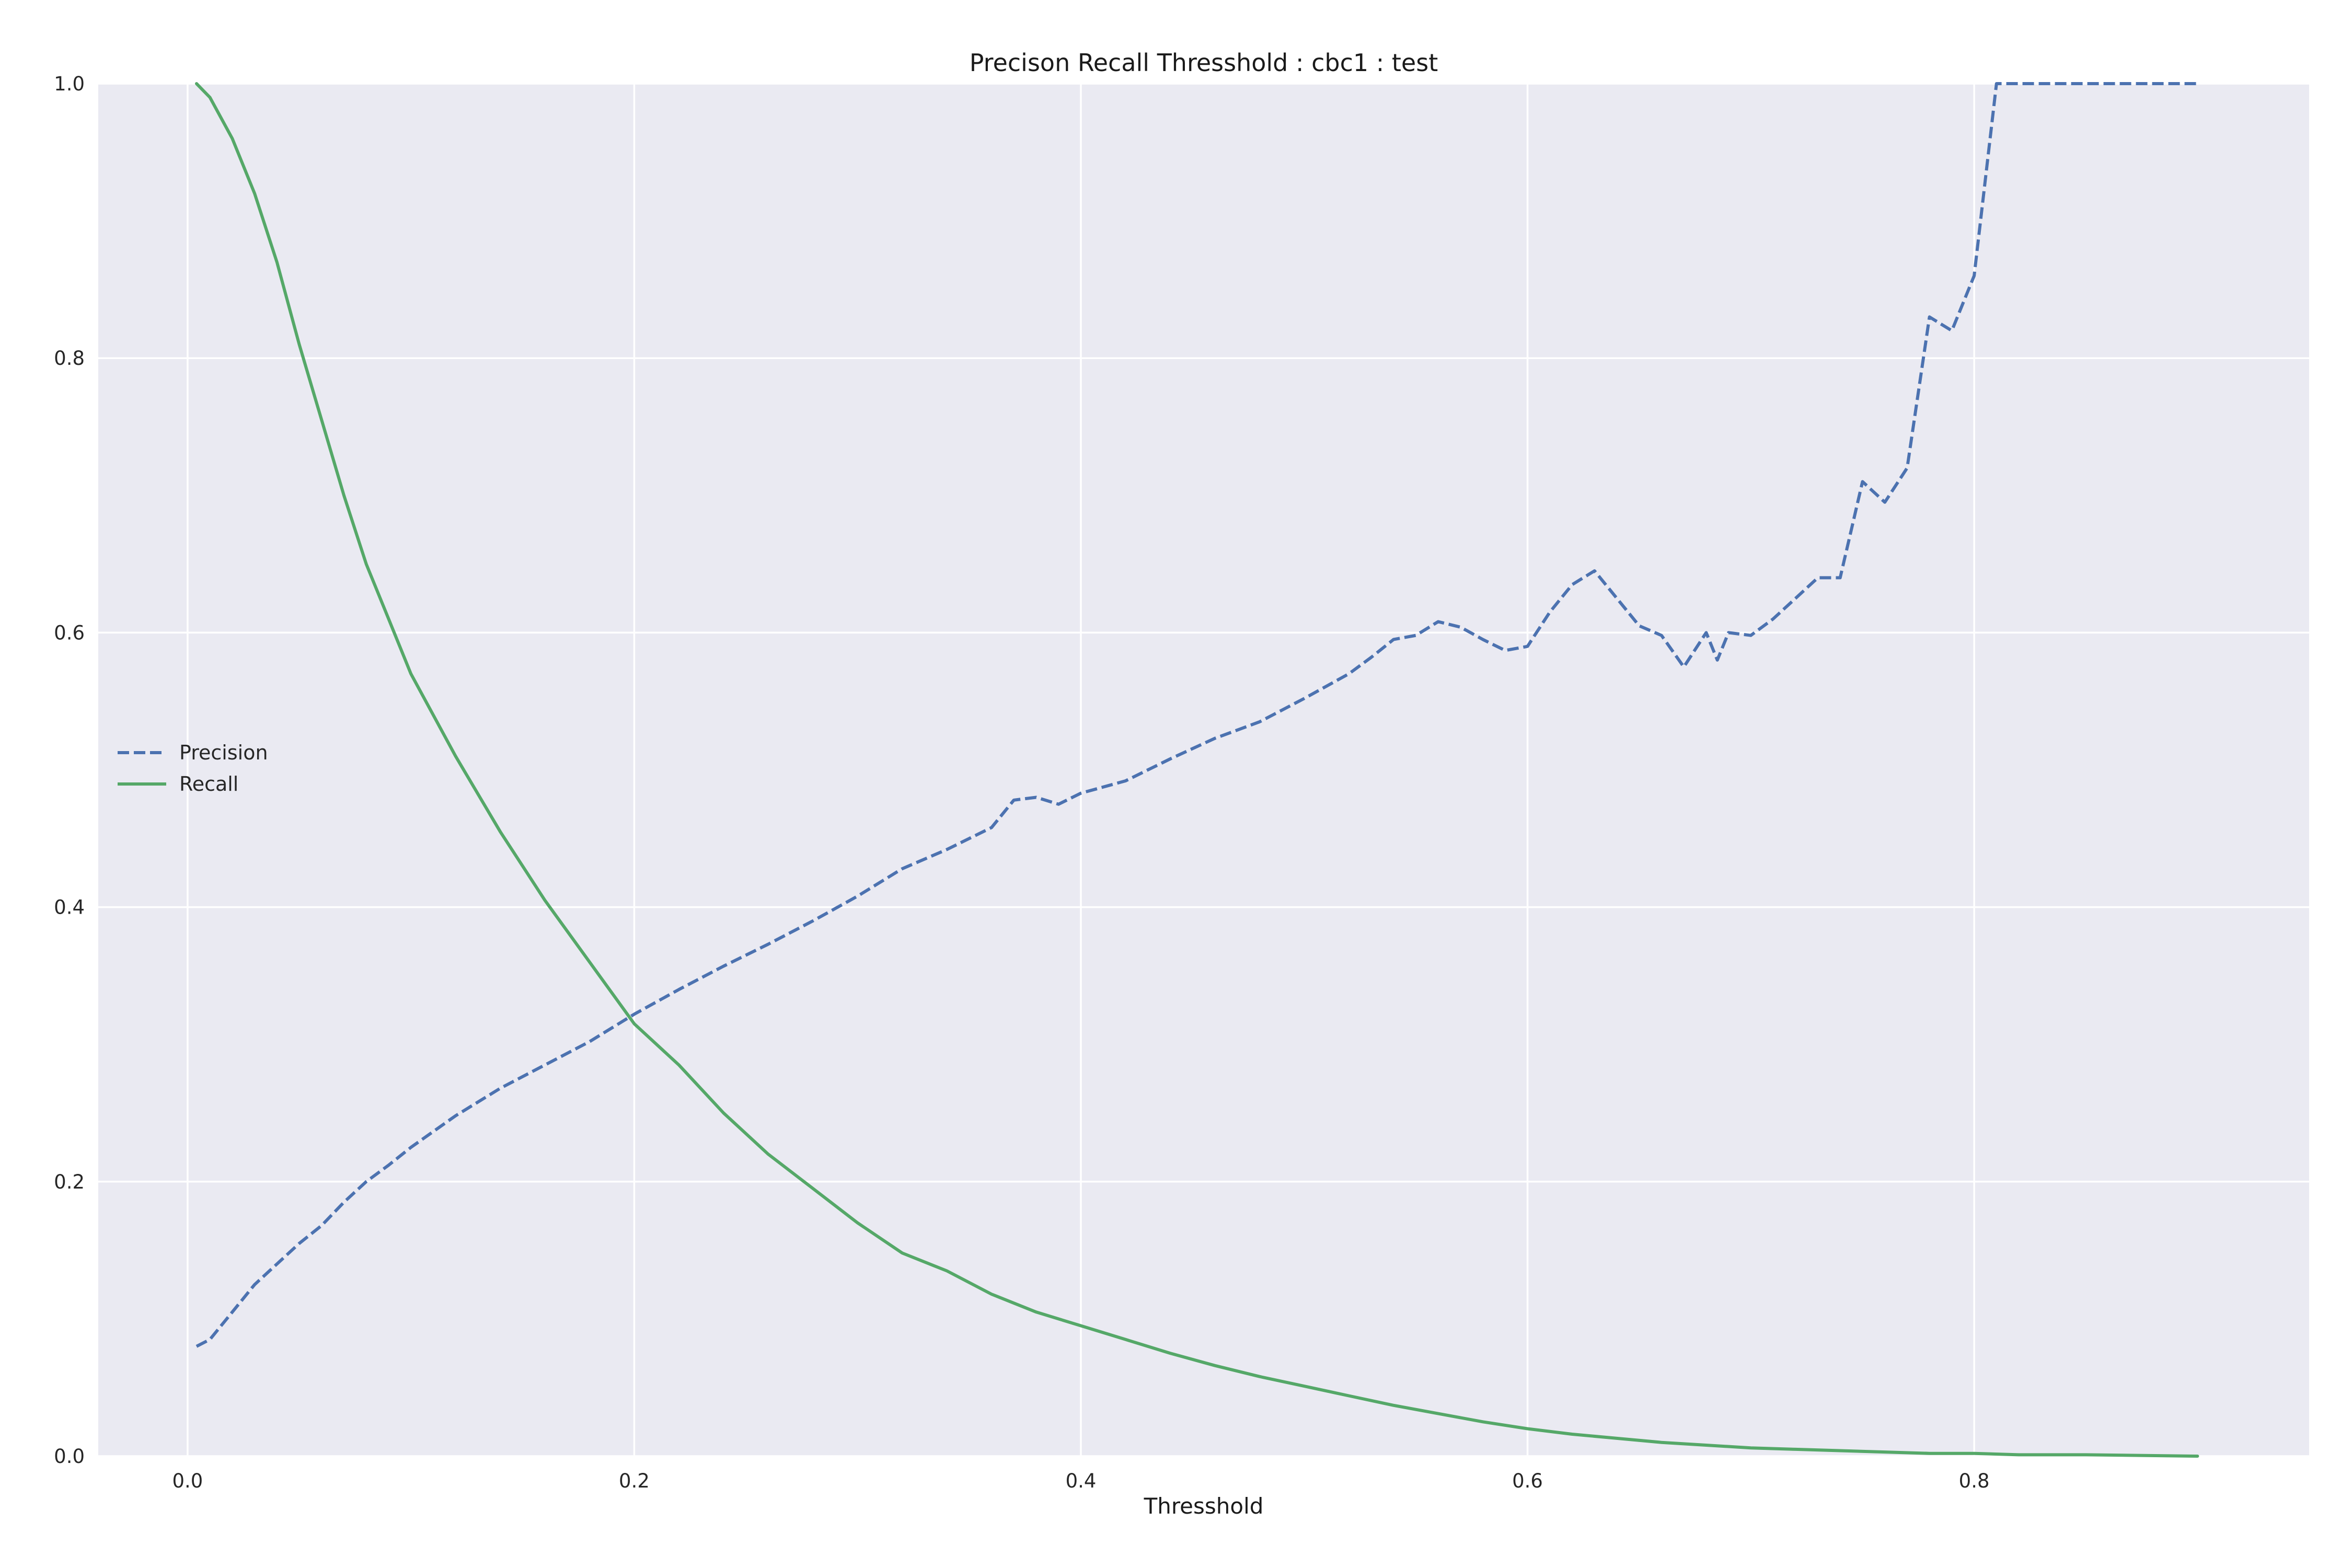 This screenshot has width=2352, height=1568. I want to click on x-tick-label: 0.6, so click(1527, 1481).